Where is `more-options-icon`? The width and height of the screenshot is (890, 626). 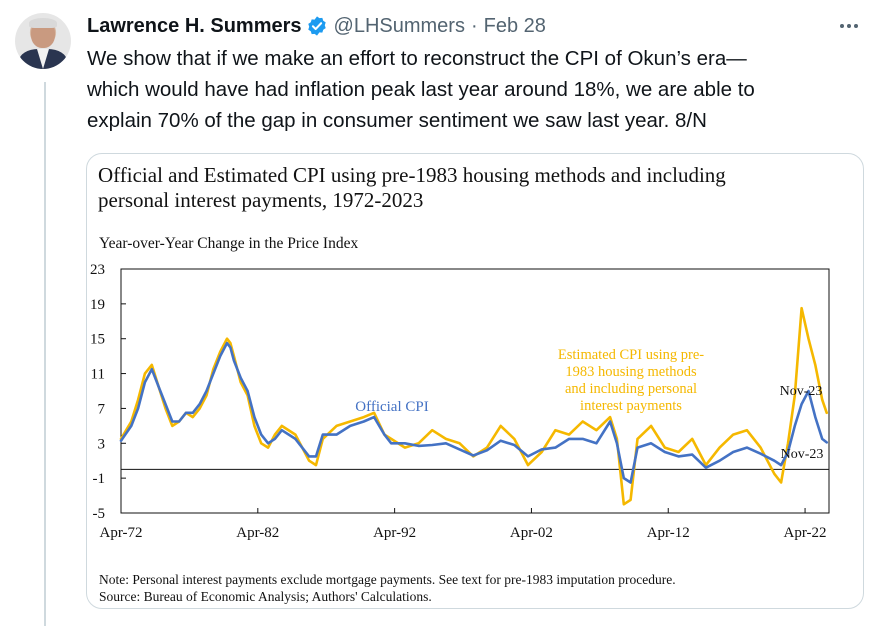 more-options-icon is located at coordinates (849, 26).